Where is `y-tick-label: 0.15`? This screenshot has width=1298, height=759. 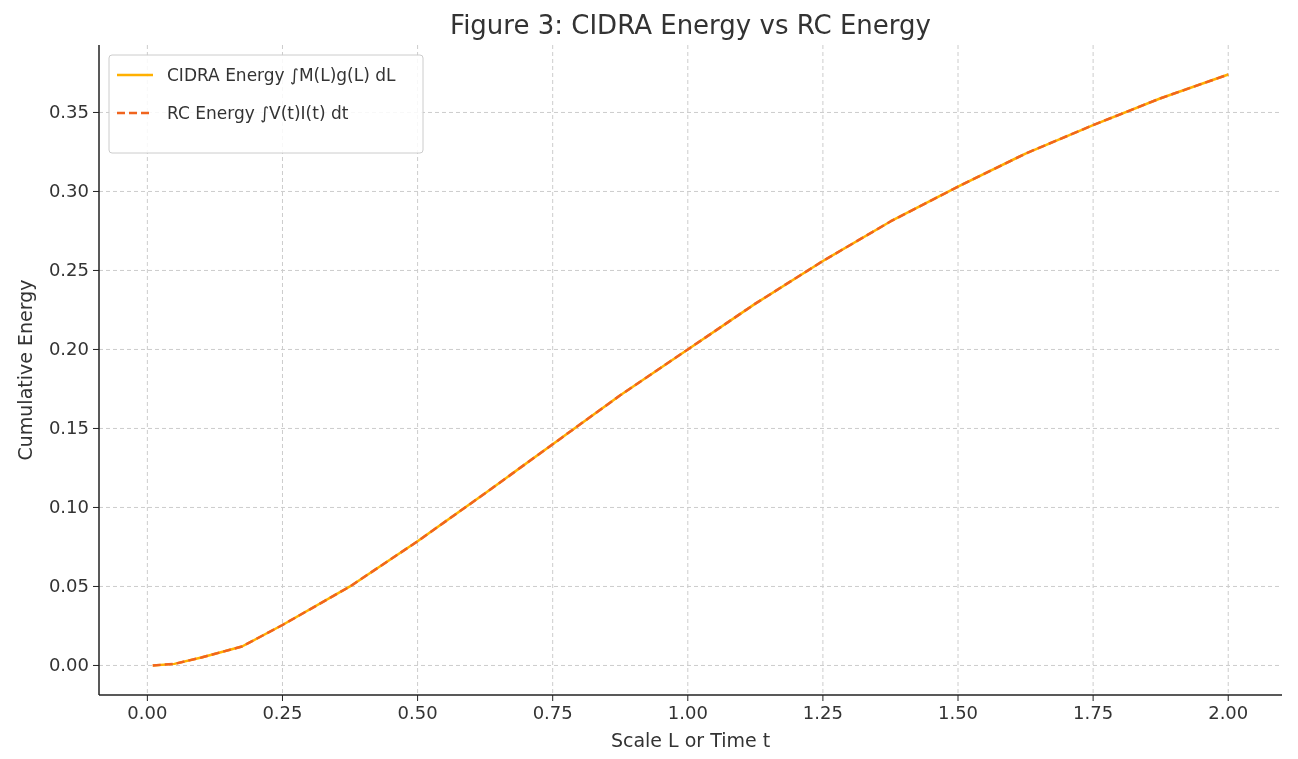 y-tick-label: 0.15 is located at coordinates (68, 428).